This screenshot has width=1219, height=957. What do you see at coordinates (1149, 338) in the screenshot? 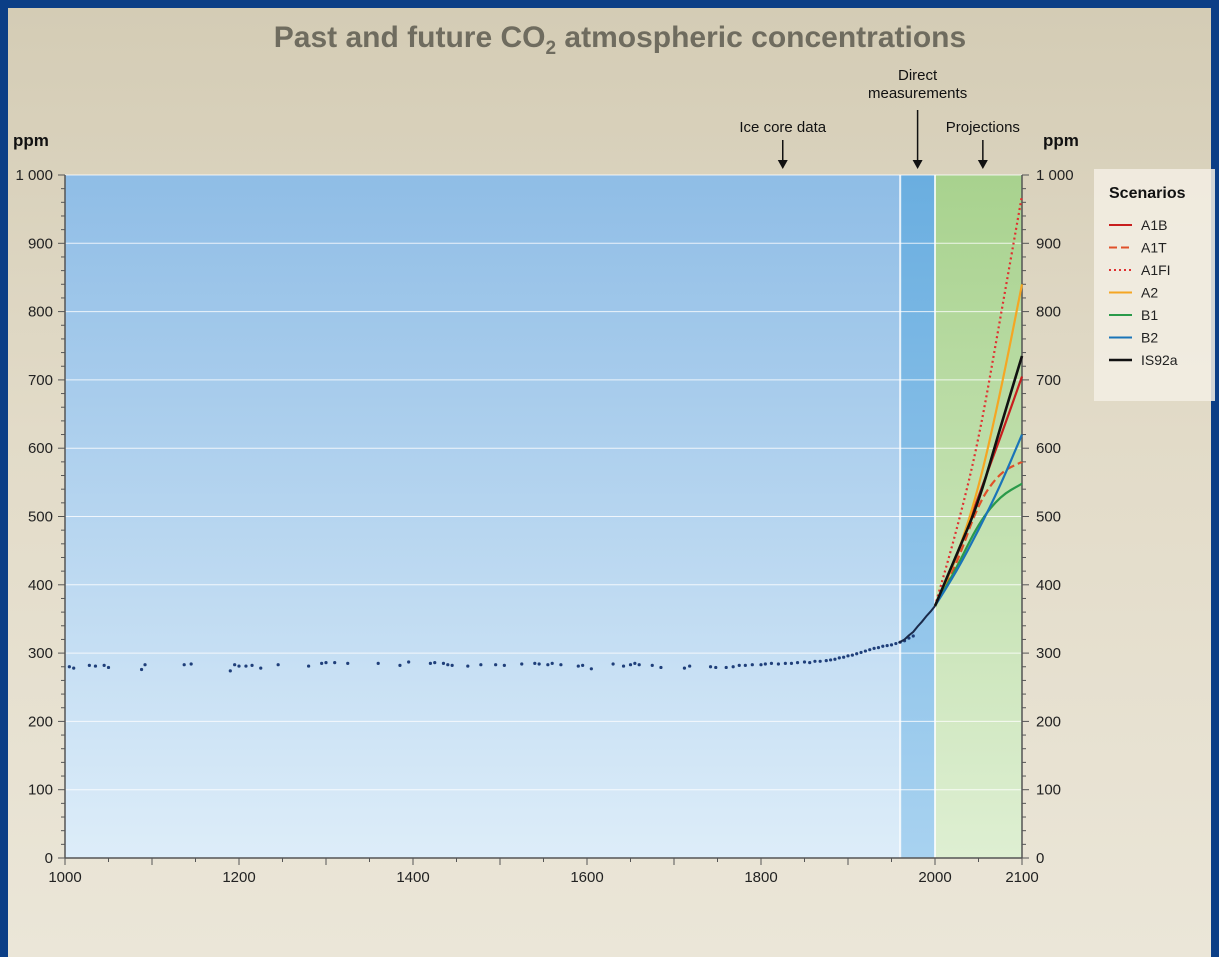
I see `legend-label-b2: B2` at bounding box center [1149, 338].